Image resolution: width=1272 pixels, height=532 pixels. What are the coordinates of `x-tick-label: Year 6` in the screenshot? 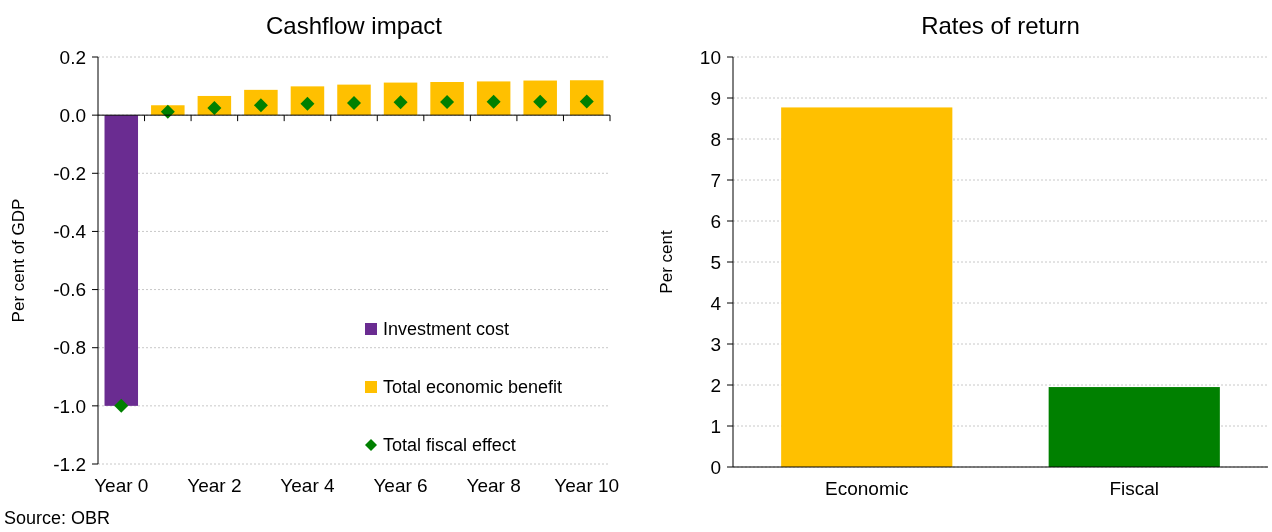 It's located at (400, 485).